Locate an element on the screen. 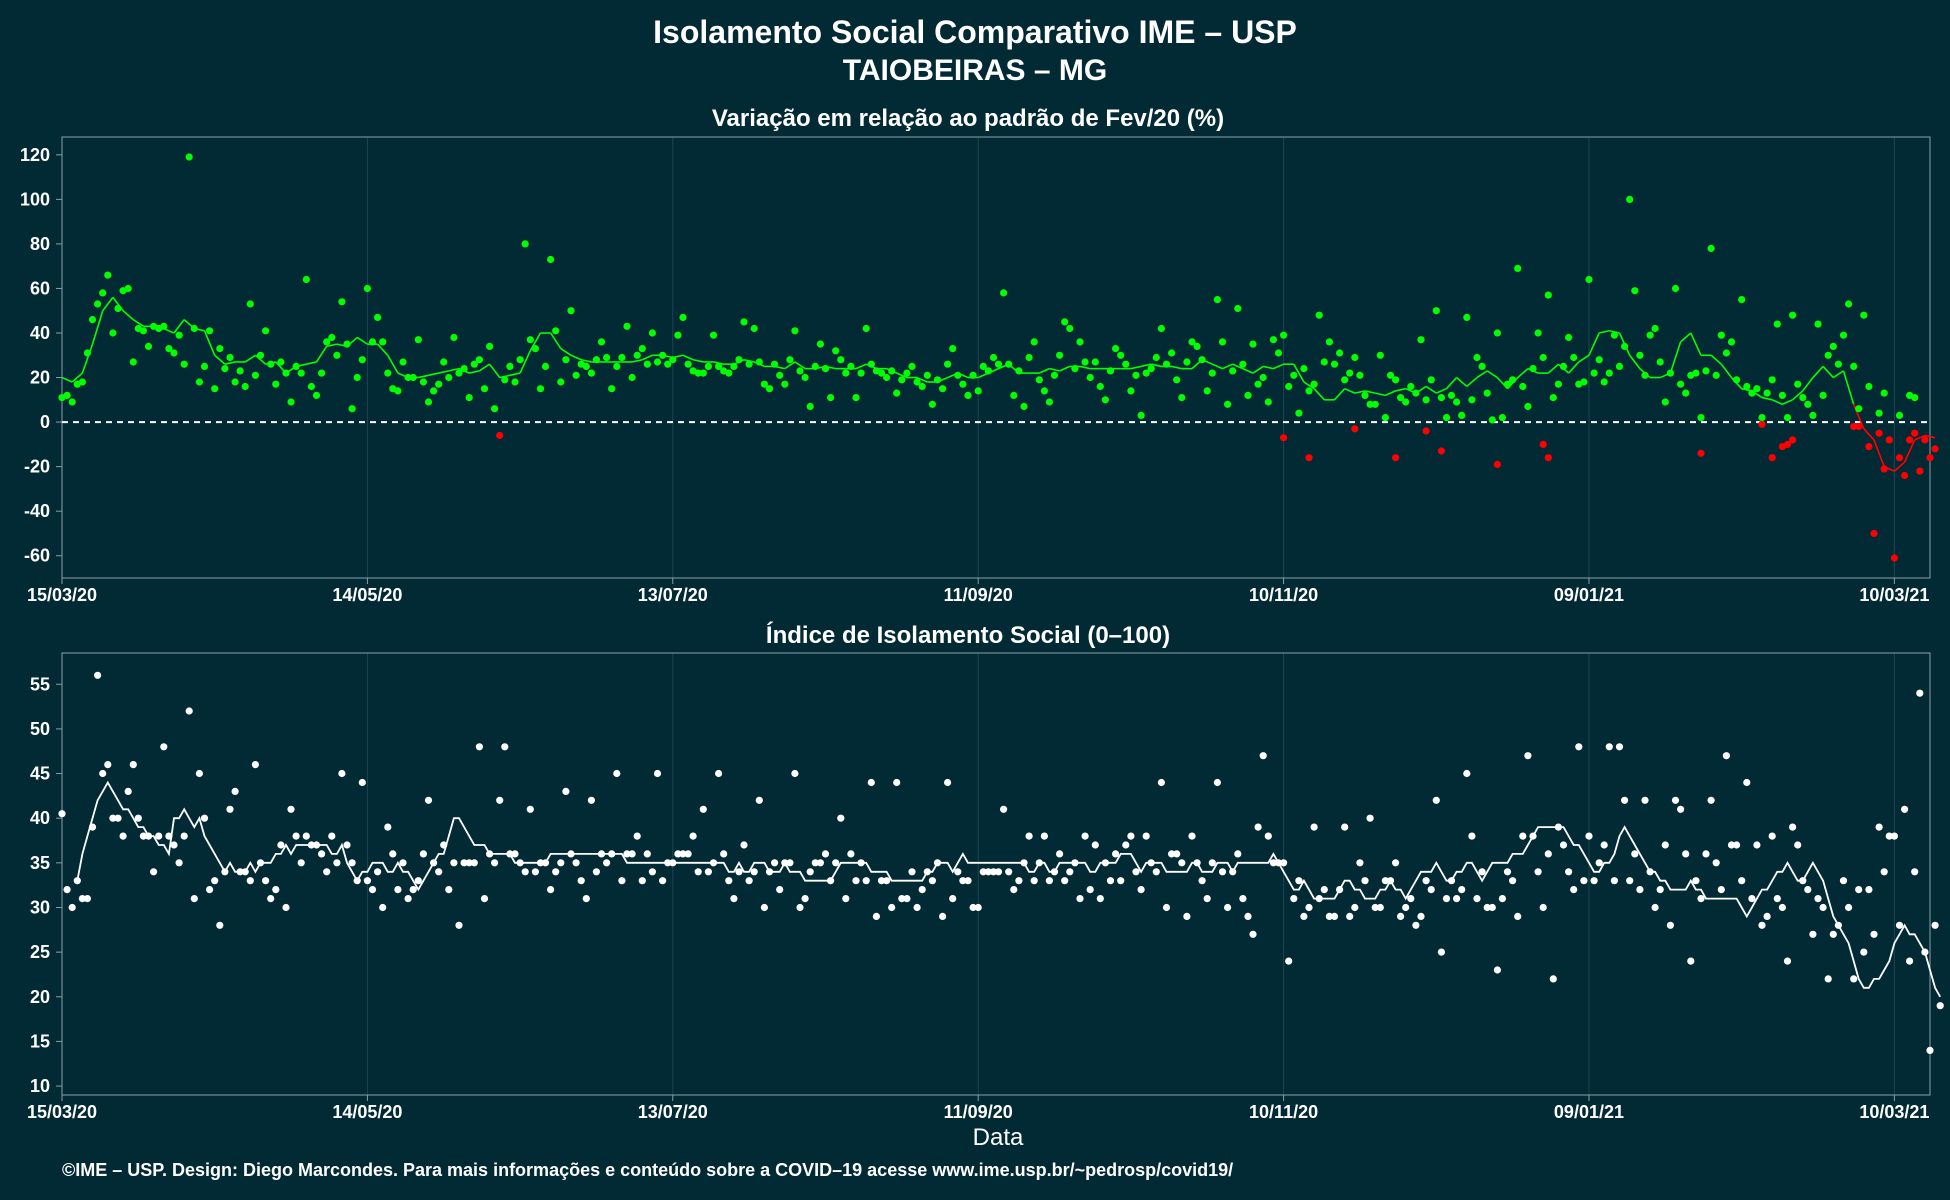 This screenshot has height=1200, width=1950. y-tick-label: 40 is located at coordinates (40, 333).